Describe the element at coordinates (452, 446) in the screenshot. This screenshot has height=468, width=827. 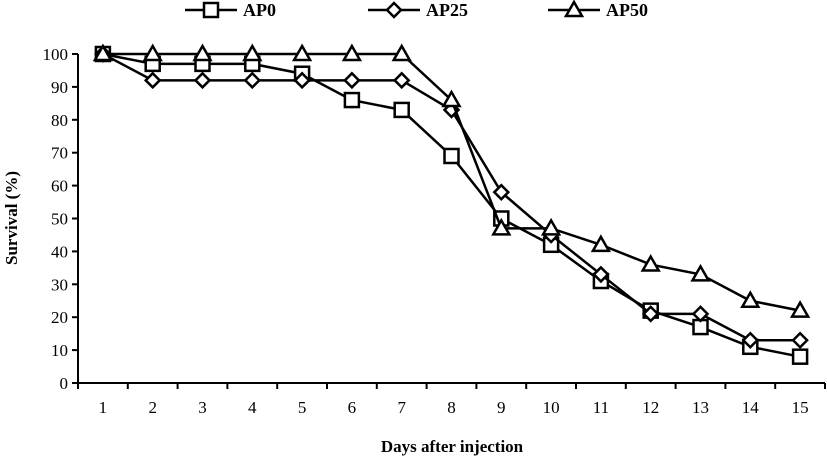
I see `x-axis-label: Days after injection` at that location.